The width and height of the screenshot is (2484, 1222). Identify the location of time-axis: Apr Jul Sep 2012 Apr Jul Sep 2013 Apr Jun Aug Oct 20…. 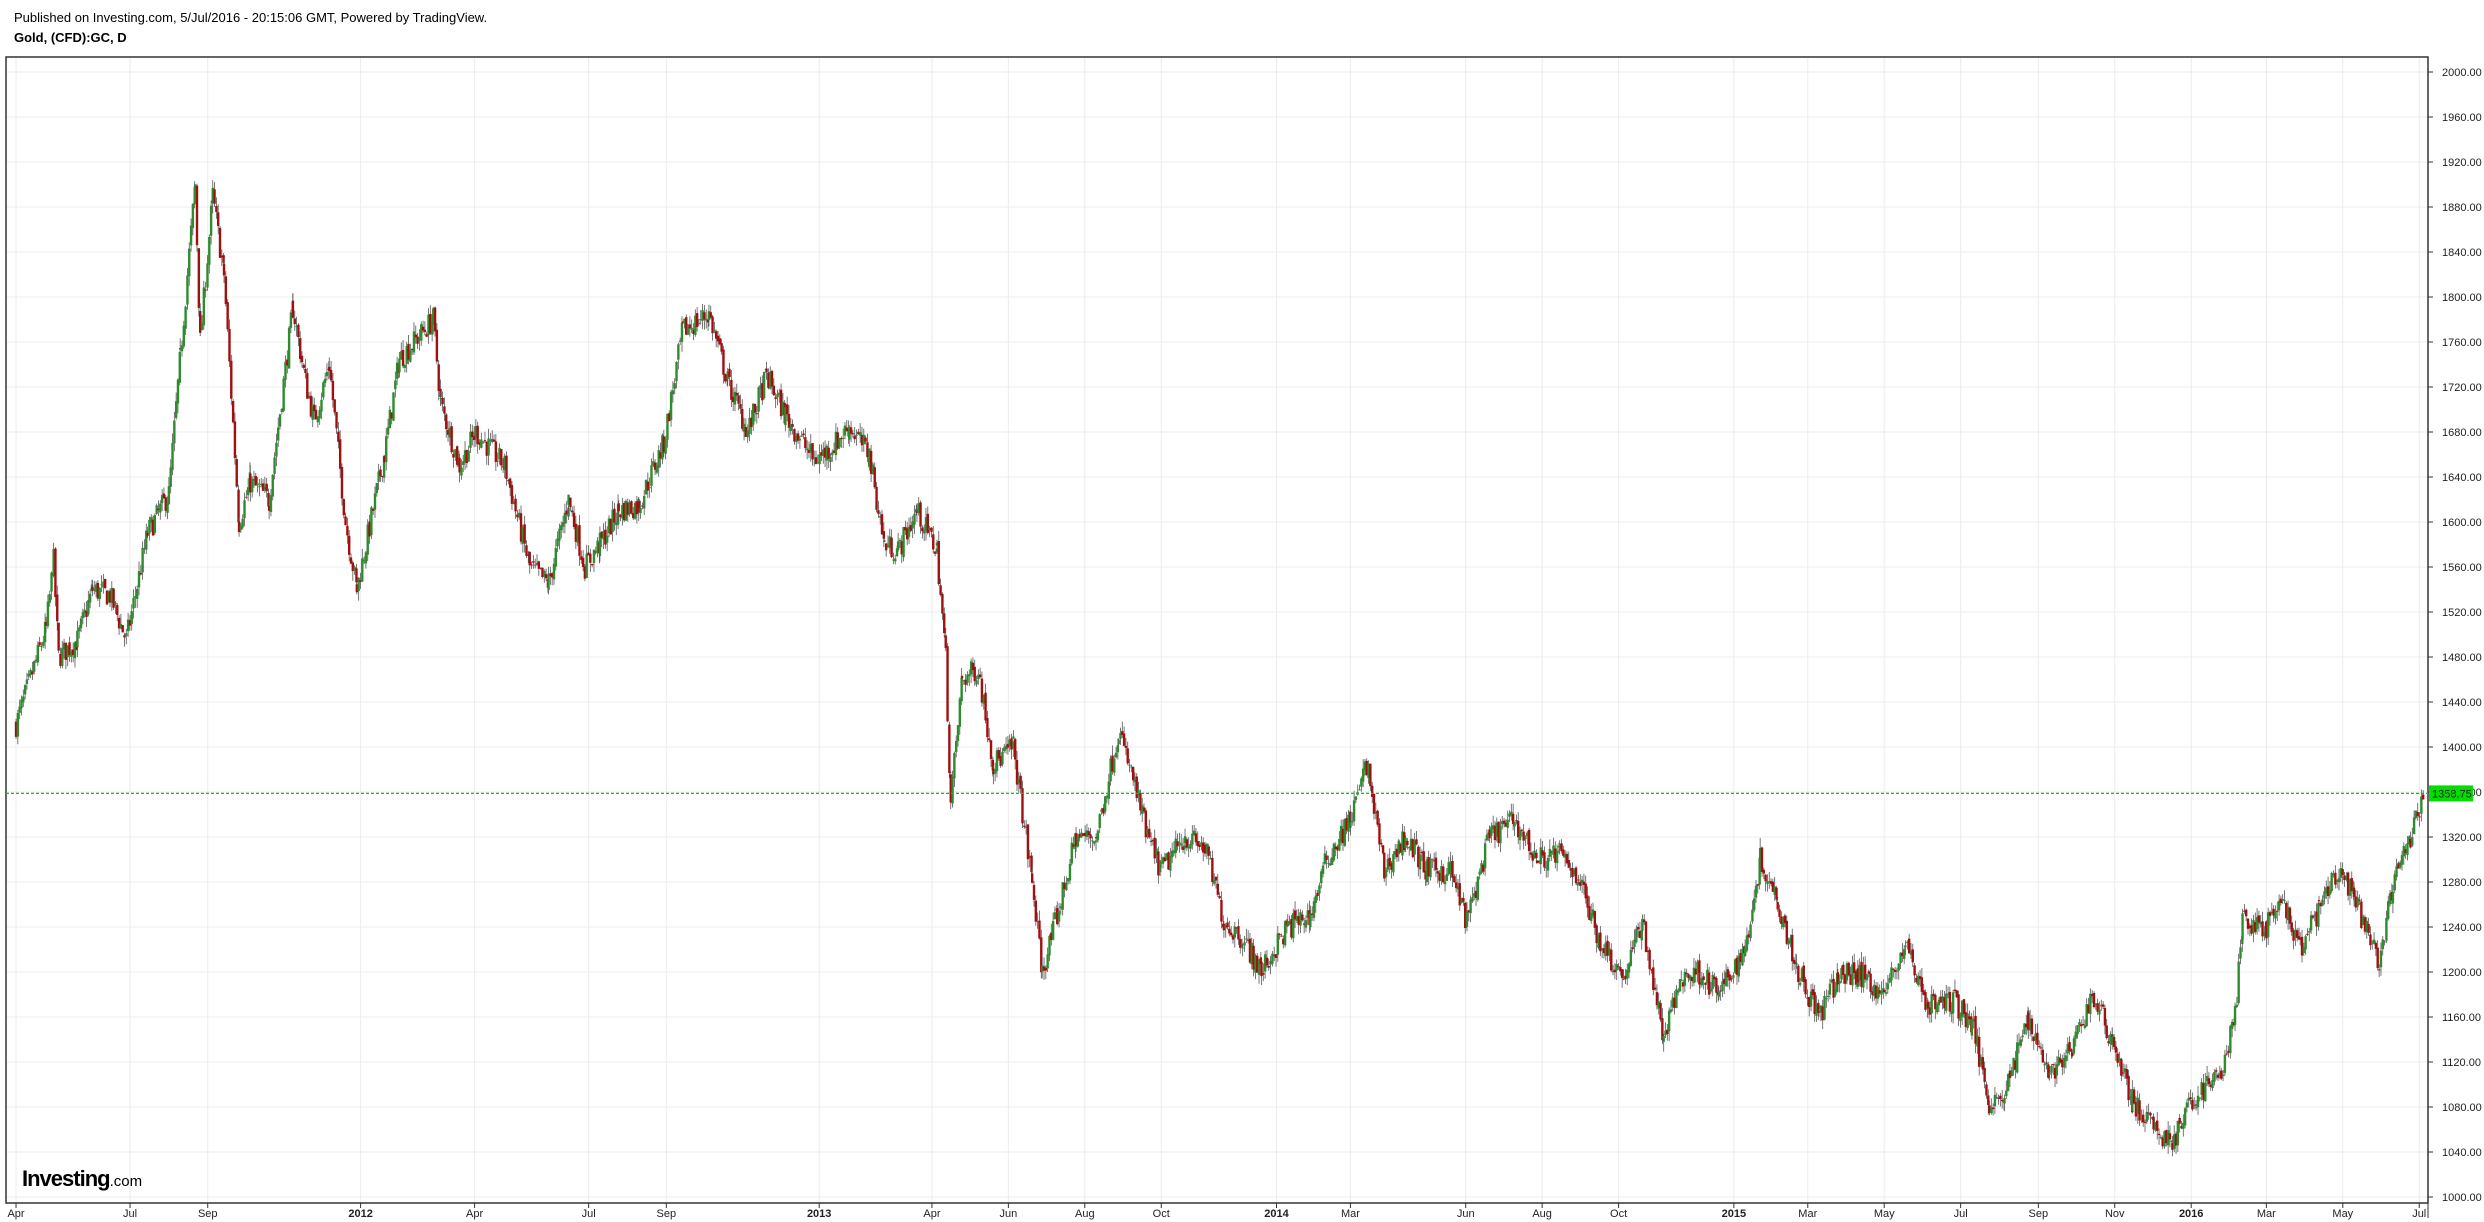
(1216, 1211).